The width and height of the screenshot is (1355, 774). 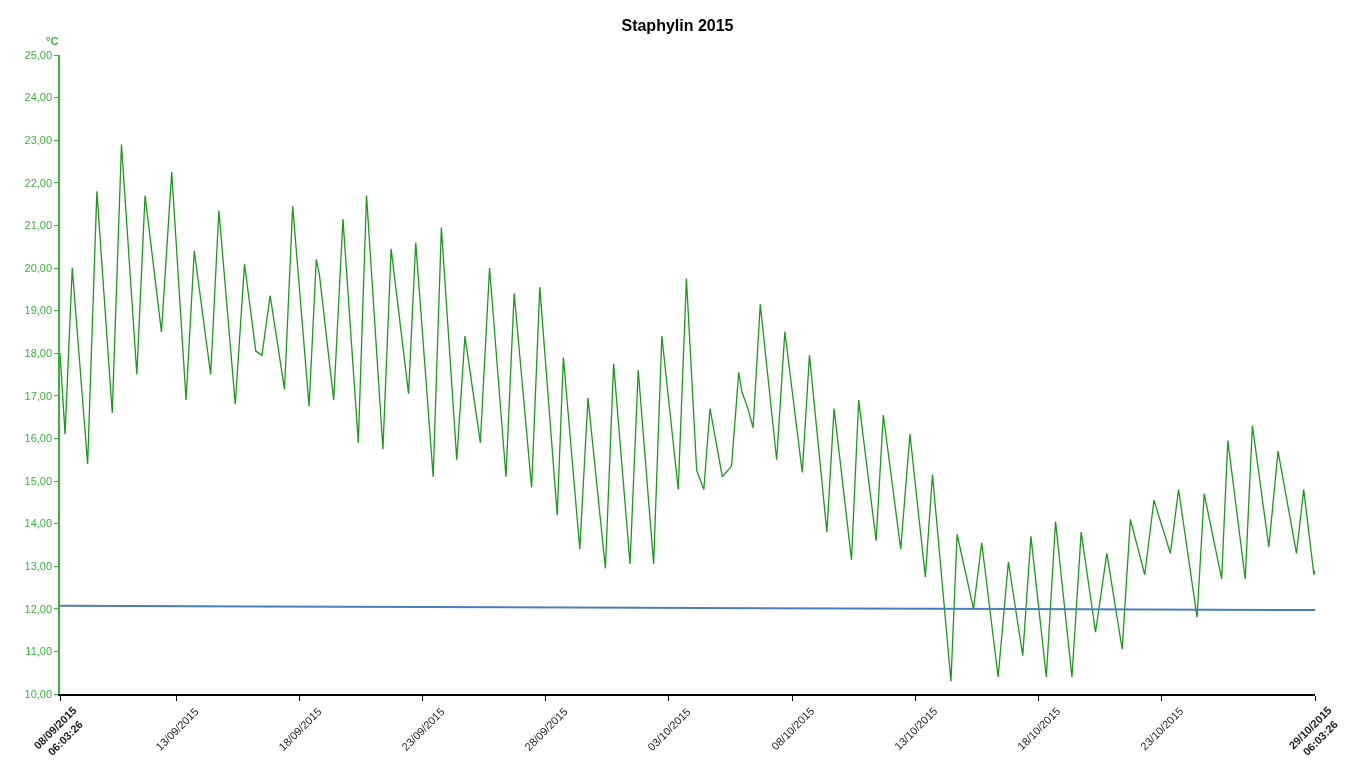 I want to click on y-tick-label: 18,00, so click(x=38, y=353).